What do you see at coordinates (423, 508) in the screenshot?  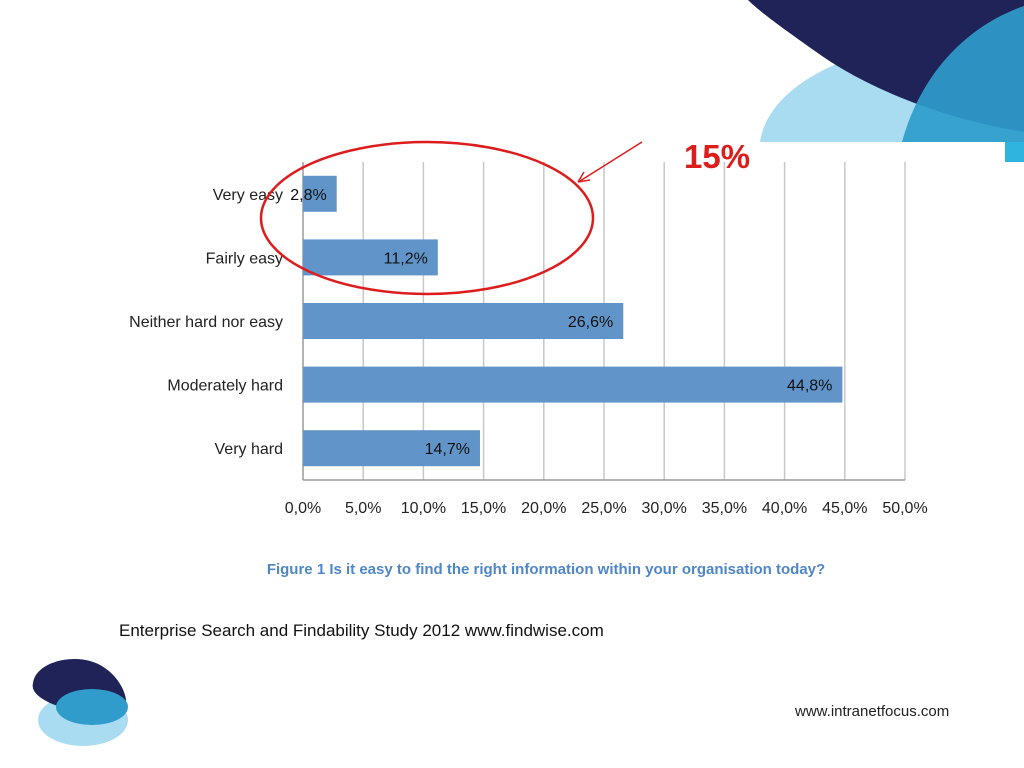 I see `x-tick-label: 10,0%` at bounding box center [423, 508].